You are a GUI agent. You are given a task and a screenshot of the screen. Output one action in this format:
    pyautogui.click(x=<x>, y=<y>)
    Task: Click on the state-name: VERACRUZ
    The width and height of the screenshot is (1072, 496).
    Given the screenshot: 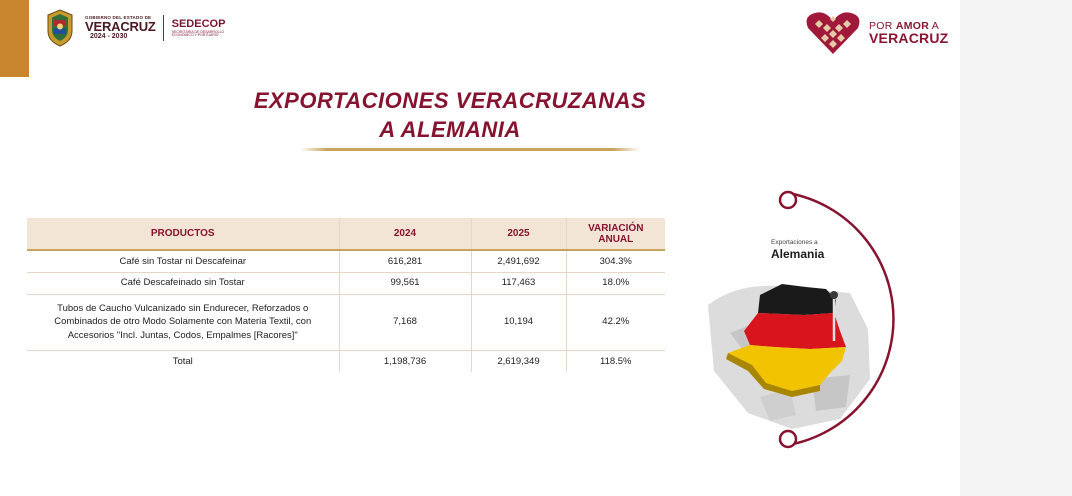 What is the action you would take?
    pyautogui.click(x=120, y=27)
    